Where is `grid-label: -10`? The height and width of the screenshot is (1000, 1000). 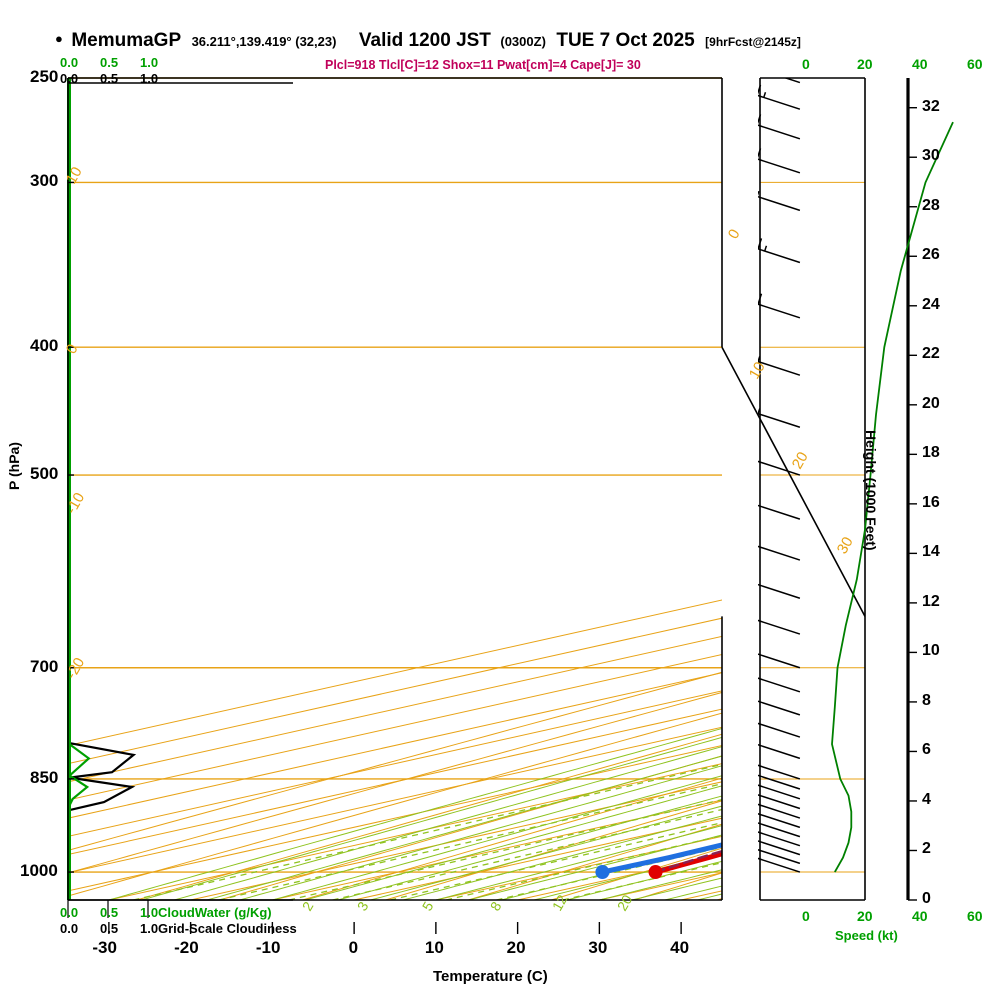 grid-label: -10 is located at coordinates (76, 503).